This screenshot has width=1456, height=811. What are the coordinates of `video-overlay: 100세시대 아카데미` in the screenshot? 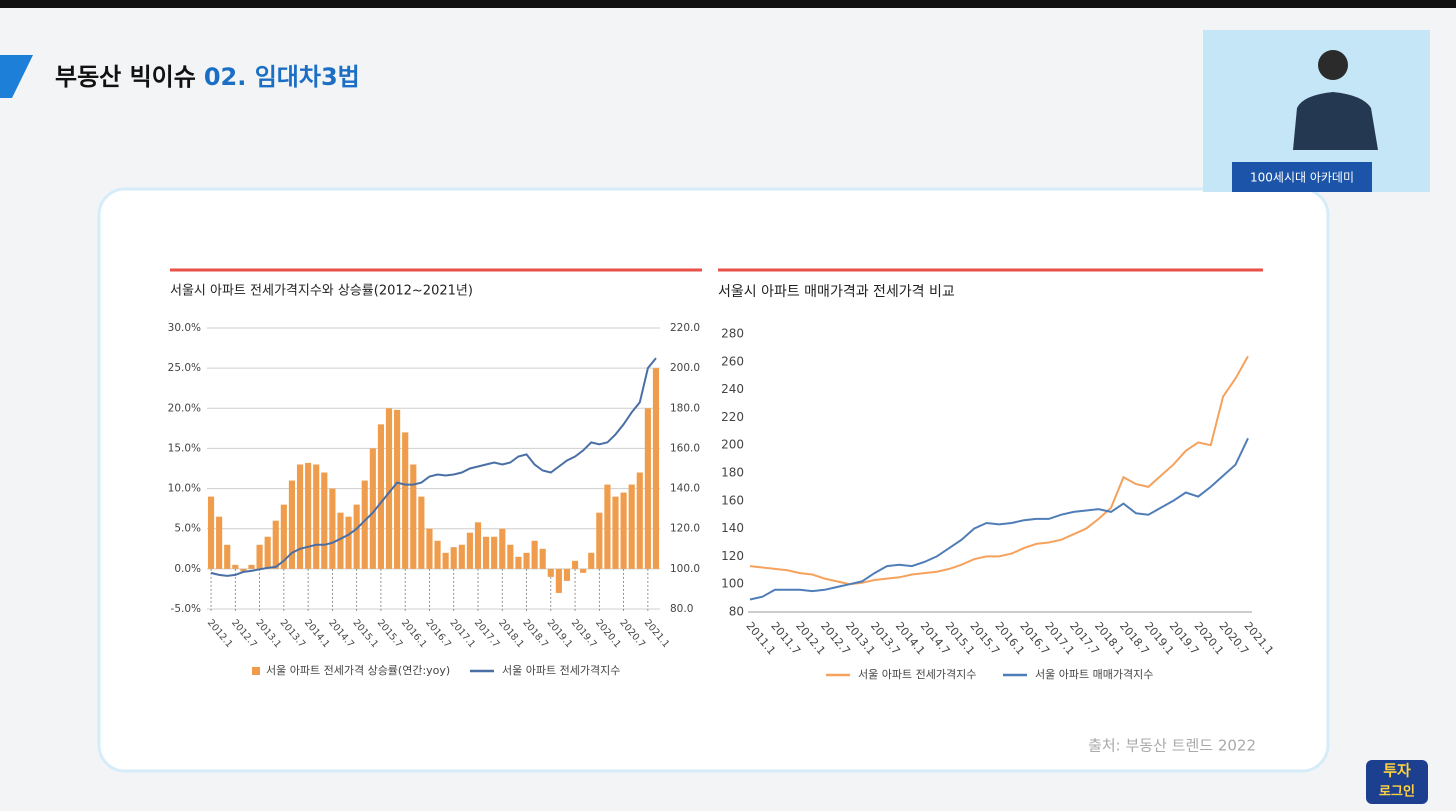 It's located at (1316, 111).